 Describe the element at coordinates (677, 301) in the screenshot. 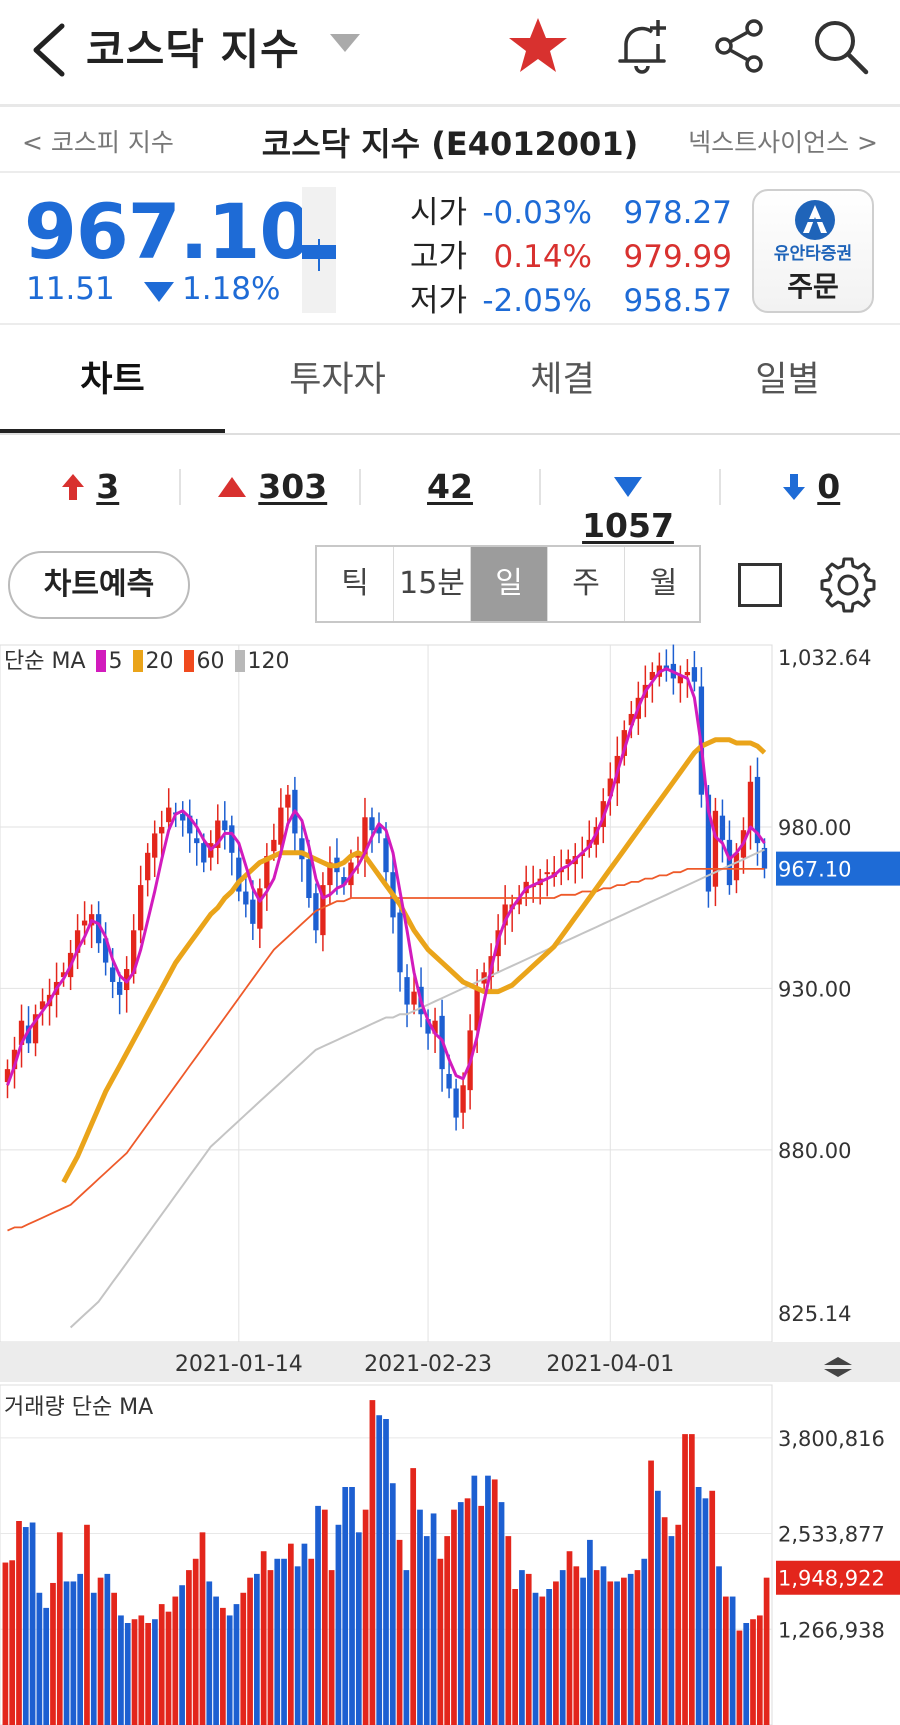

I see `low-value: 958.57` at that location.